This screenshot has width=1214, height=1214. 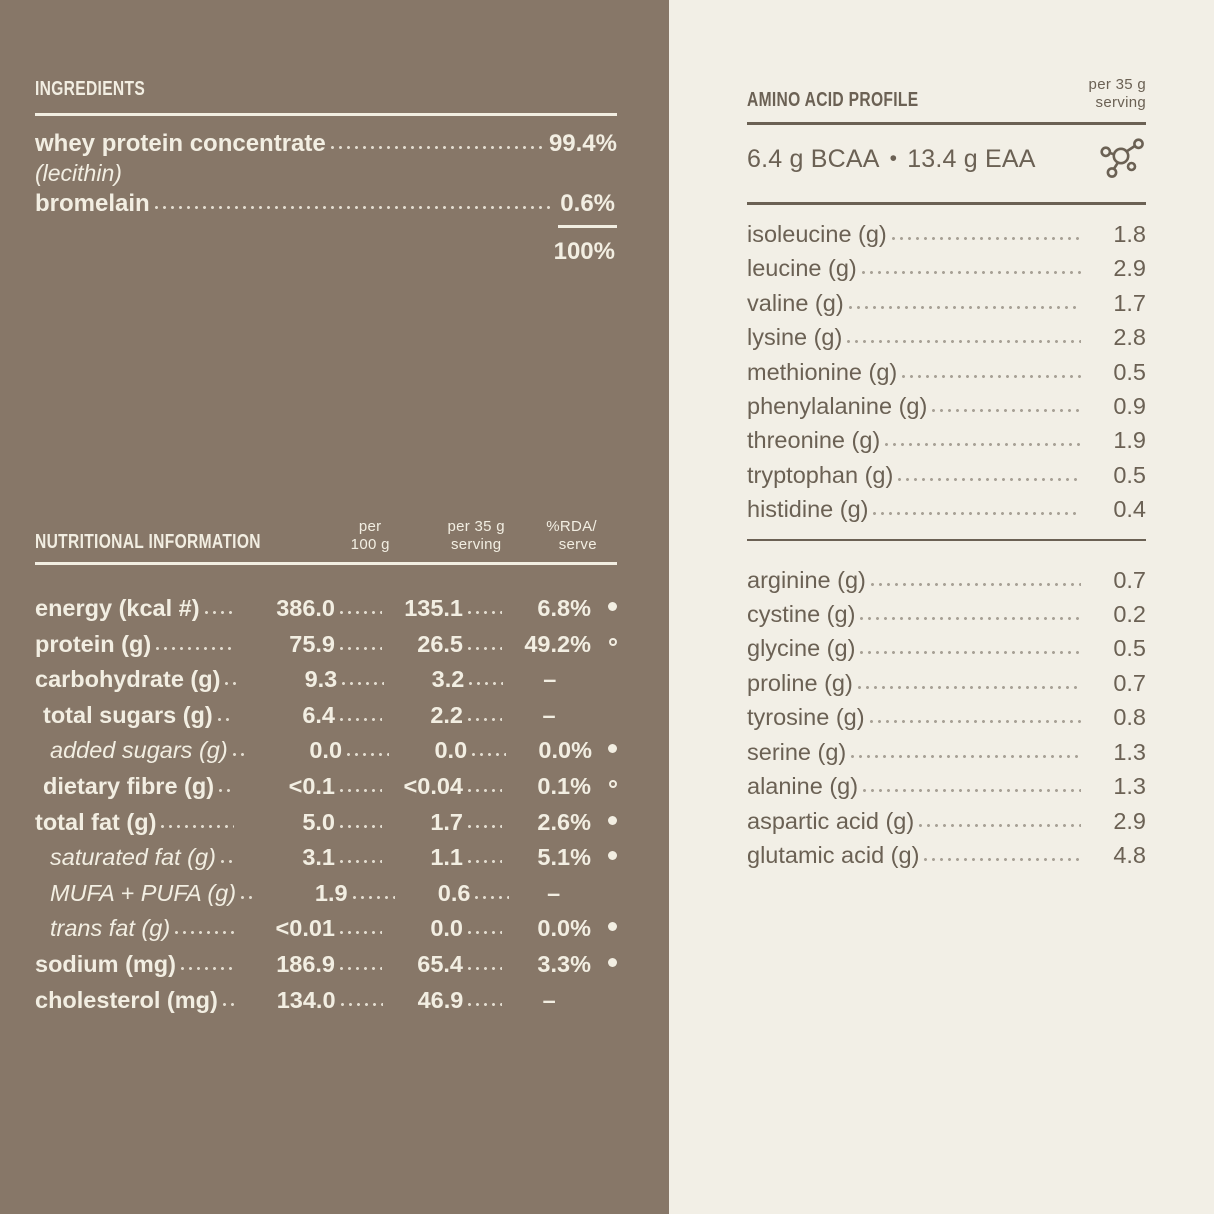 I want to click on nutrition-row: added sugars (g) 0.0 0.0 0.0%, so click(x=326, y=751).